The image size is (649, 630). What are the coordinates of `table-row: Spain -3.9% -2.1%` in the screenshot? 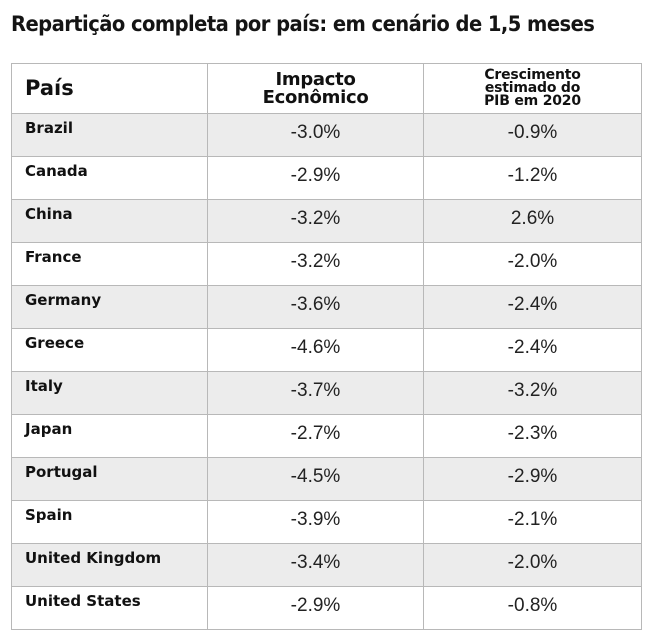 It's located at (326, 522).